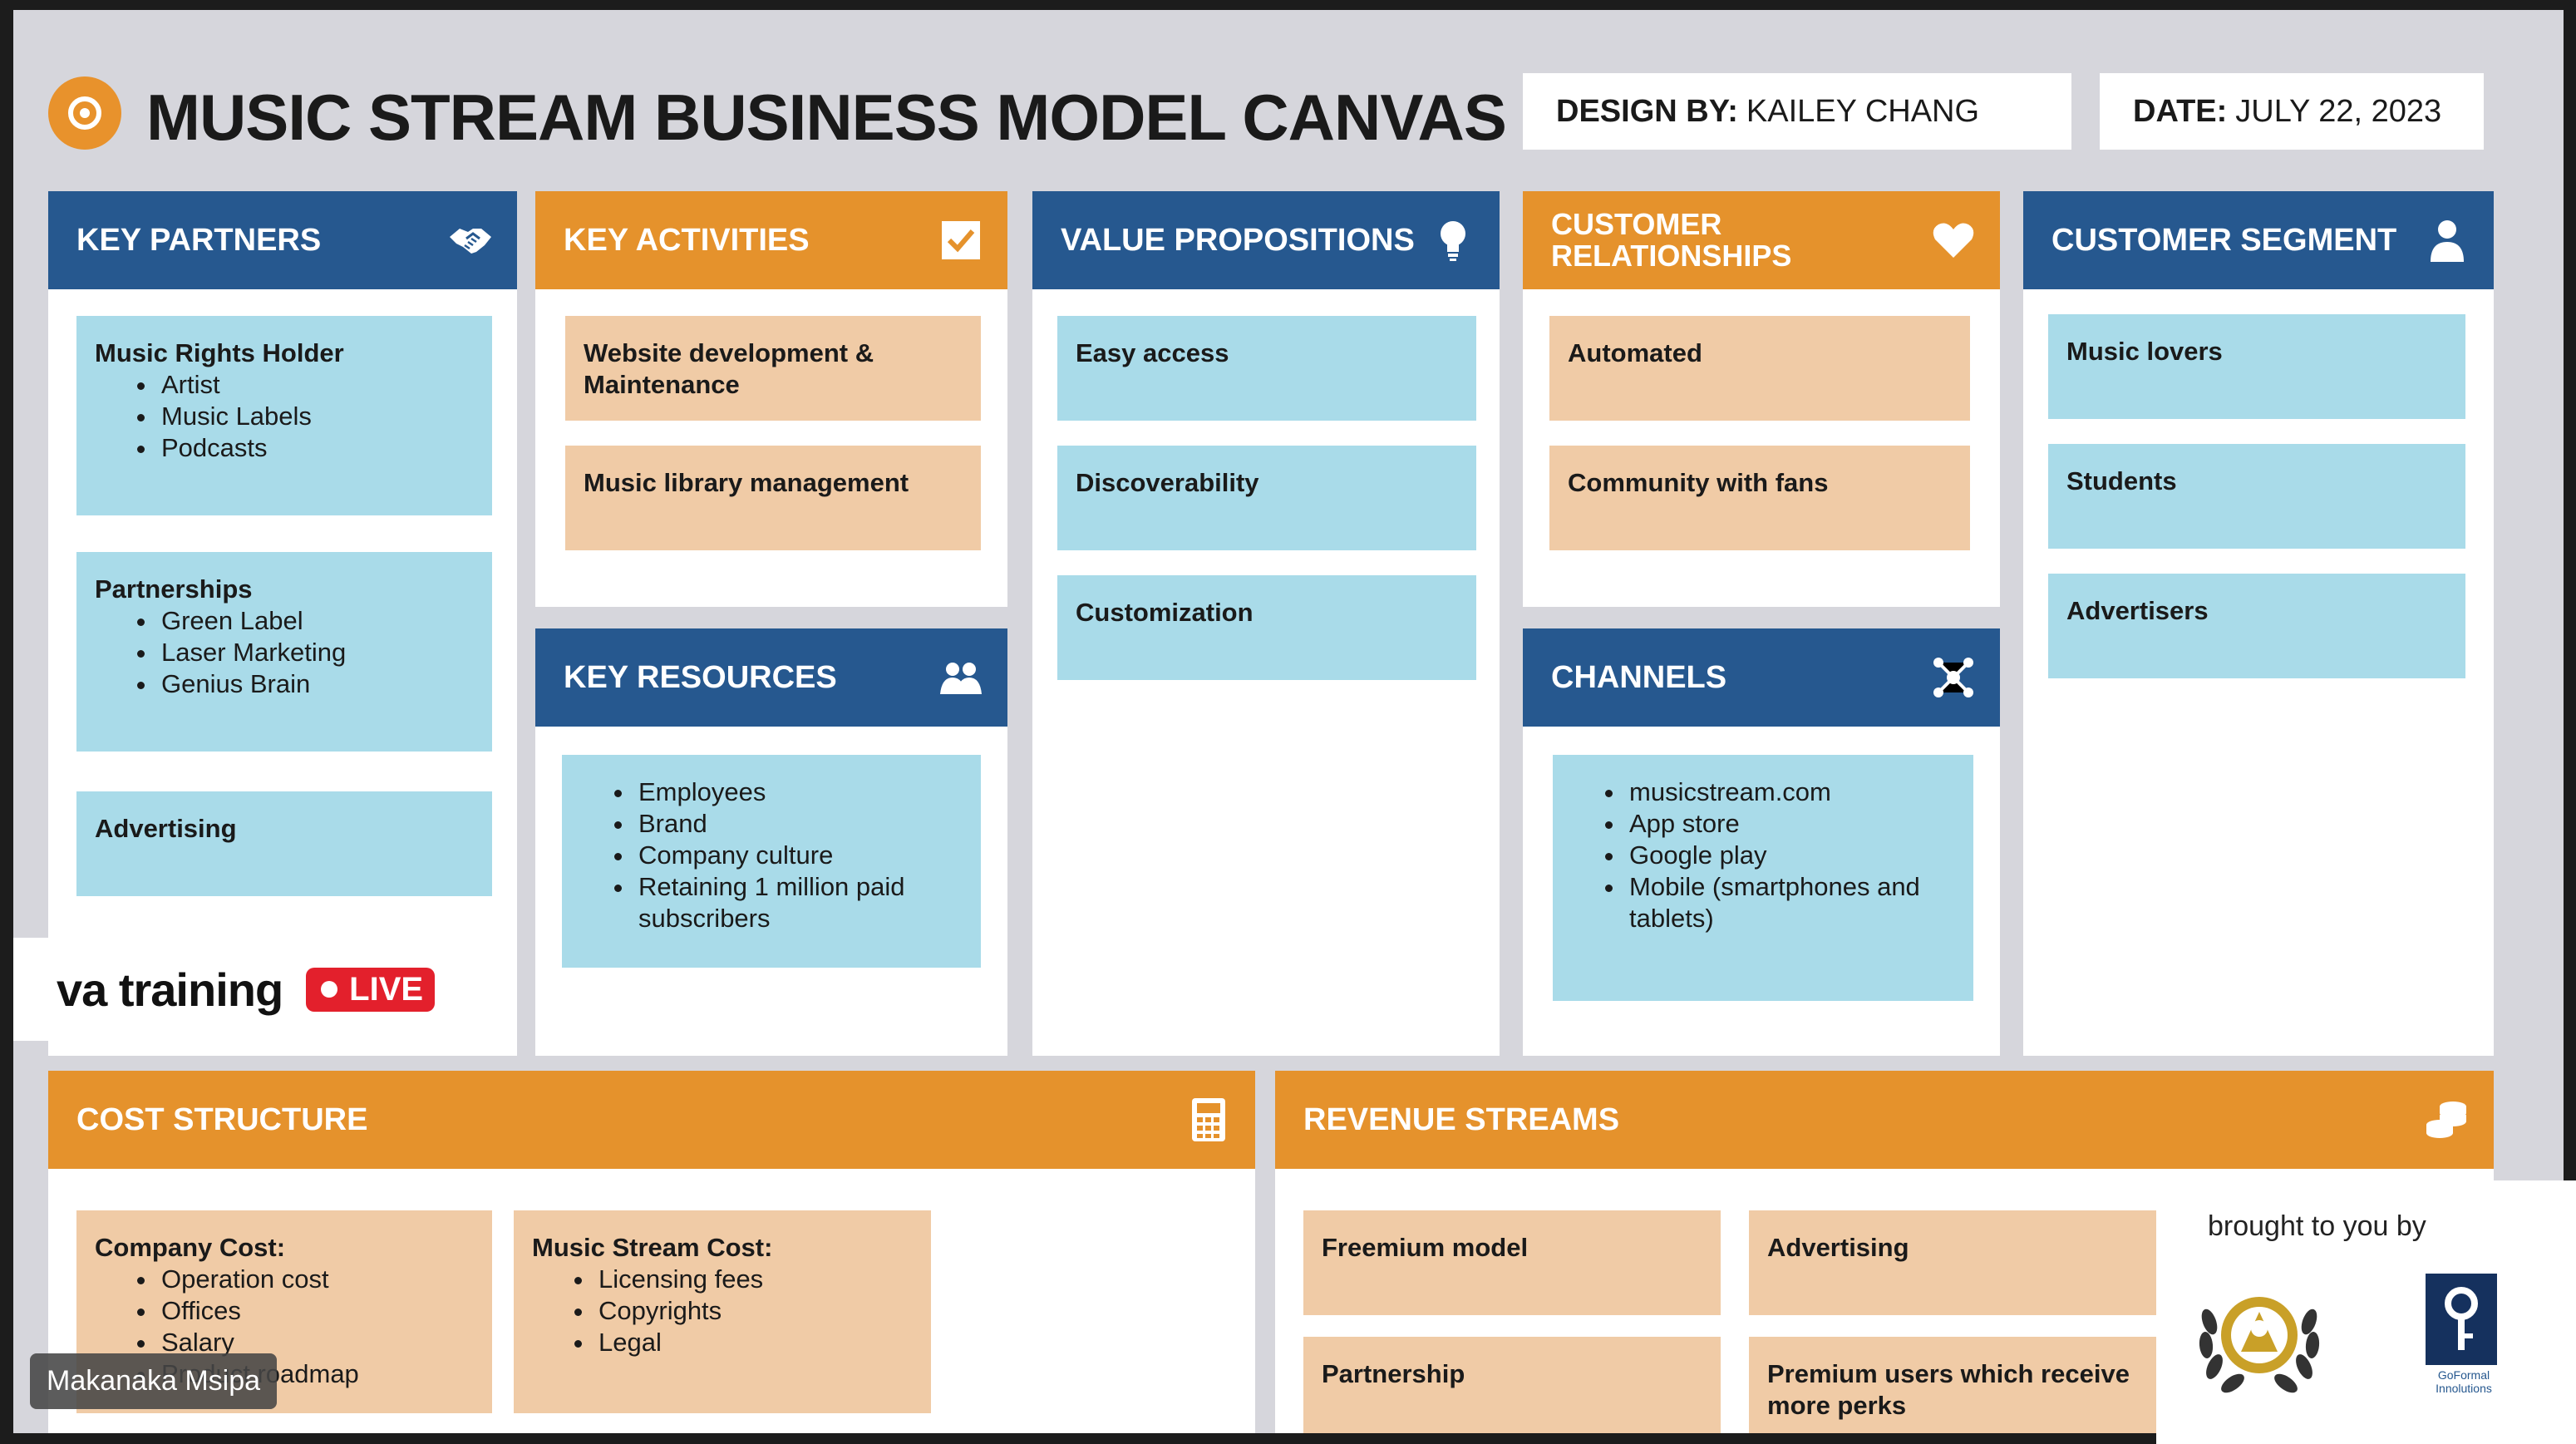 Image resolution: width=2576 pixels, height=1444 pixels. Describe the element at coordinates (799, 792) in the screenshot. I see `list-item: Employees` at that location.